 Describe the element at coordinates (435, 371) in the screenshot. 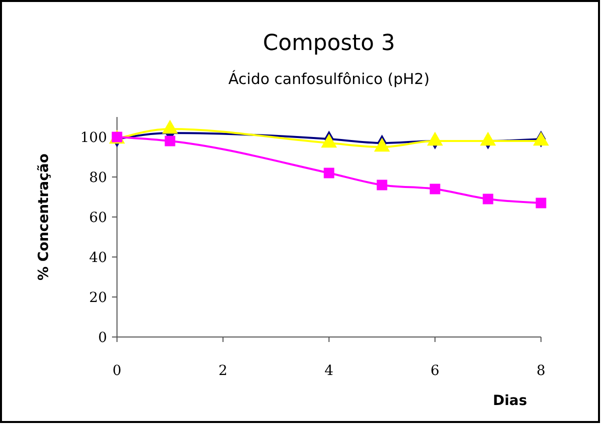

I see `x-tick-label: 6` at that location.